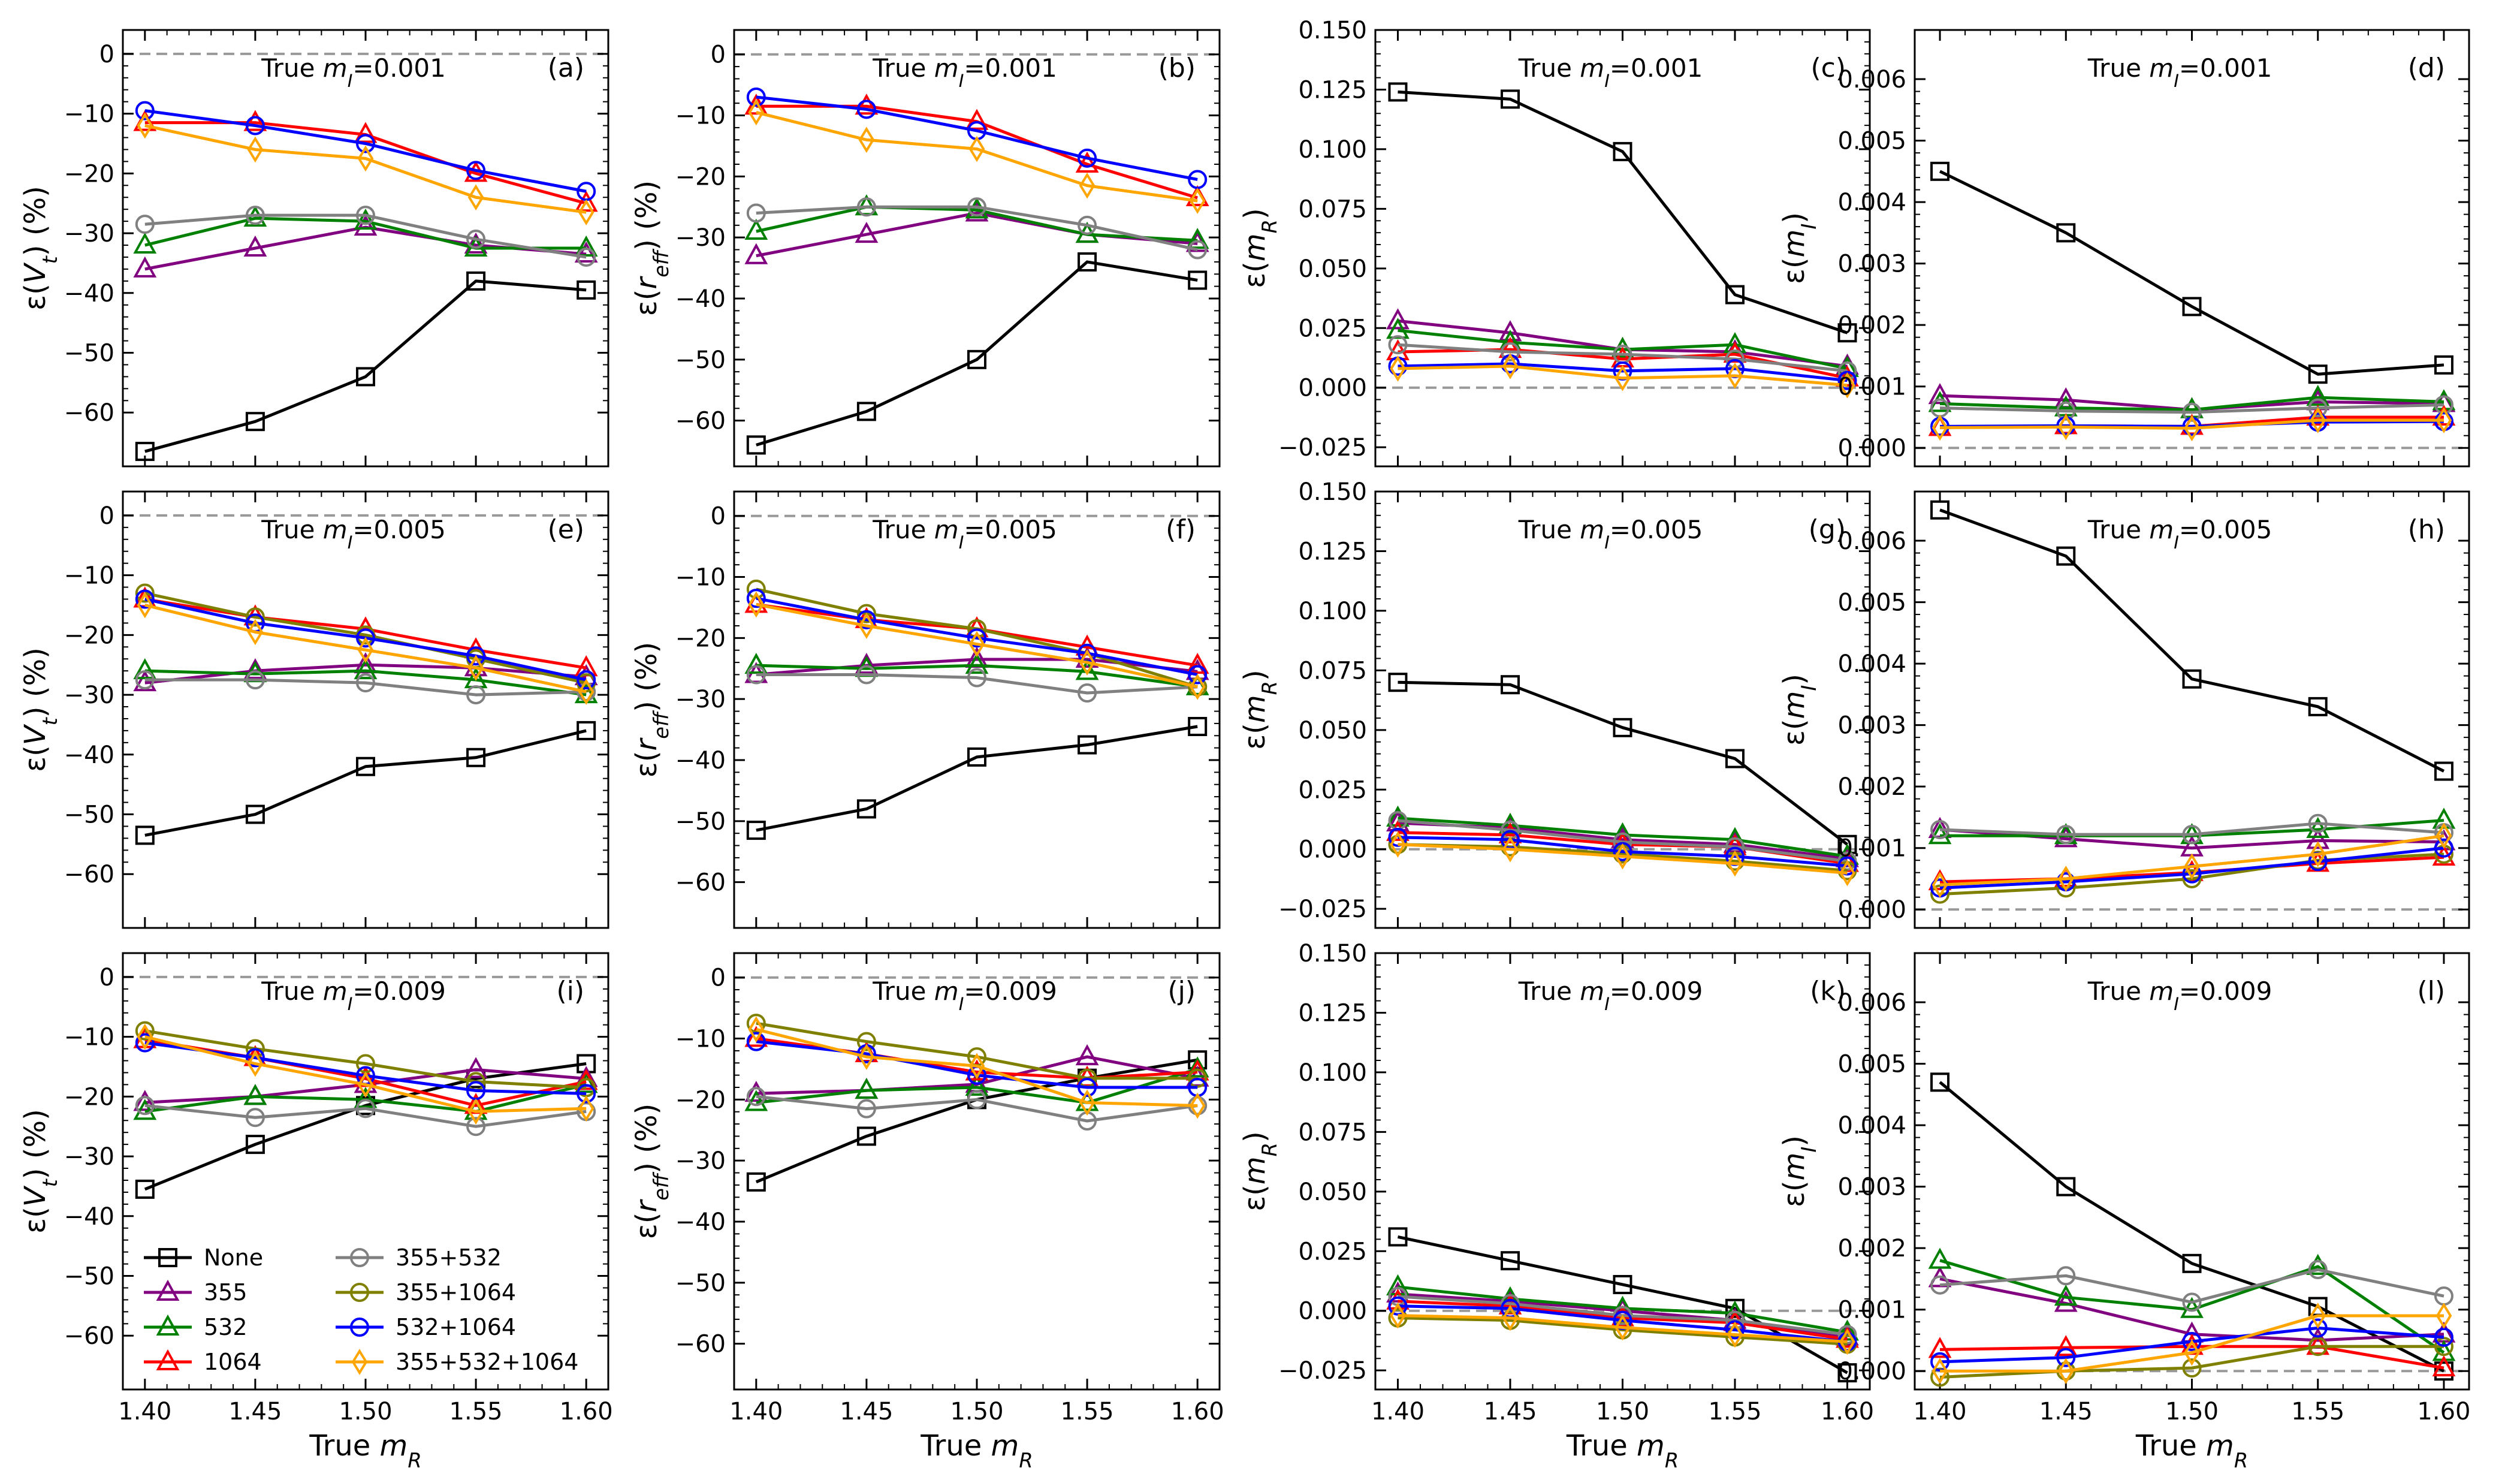 The image size is (2520, 1480). I want to click on panel-label: (a), so click(566, 68).